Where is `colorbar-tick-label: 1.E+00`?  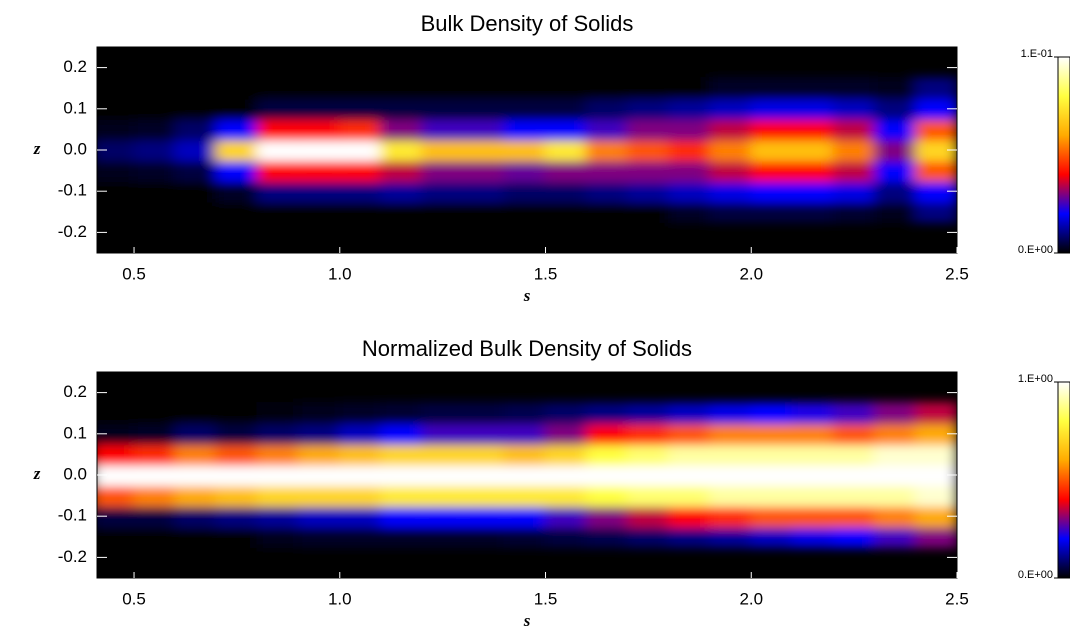 colorbar-tick-label: 1.E+00 is located at coordinates (1035, 379).